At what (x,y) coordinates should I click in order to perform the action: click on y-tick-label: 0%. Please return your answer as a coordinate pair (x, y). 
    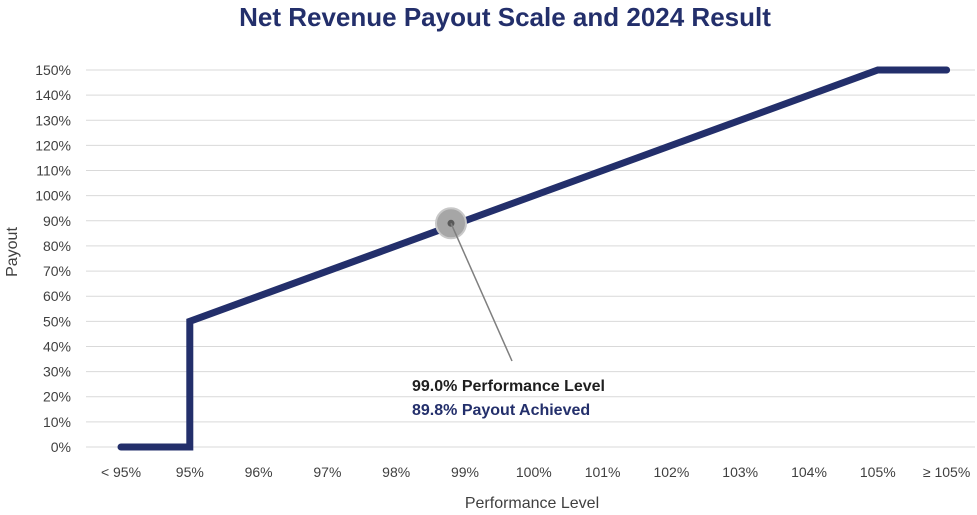
    Looking at the image, I should click on (61, 447).